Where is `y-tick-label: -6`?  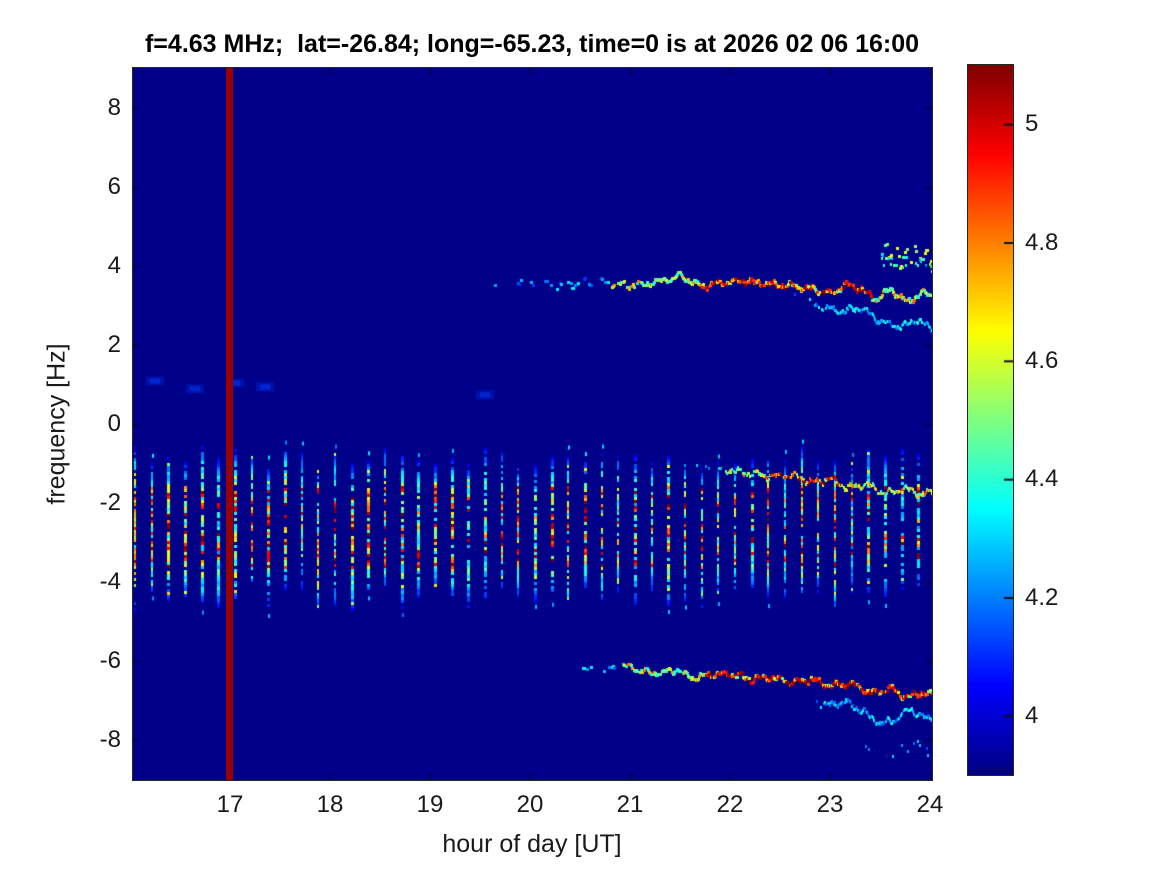
y-tick-label: -6 is located at coordinates (110, 661).